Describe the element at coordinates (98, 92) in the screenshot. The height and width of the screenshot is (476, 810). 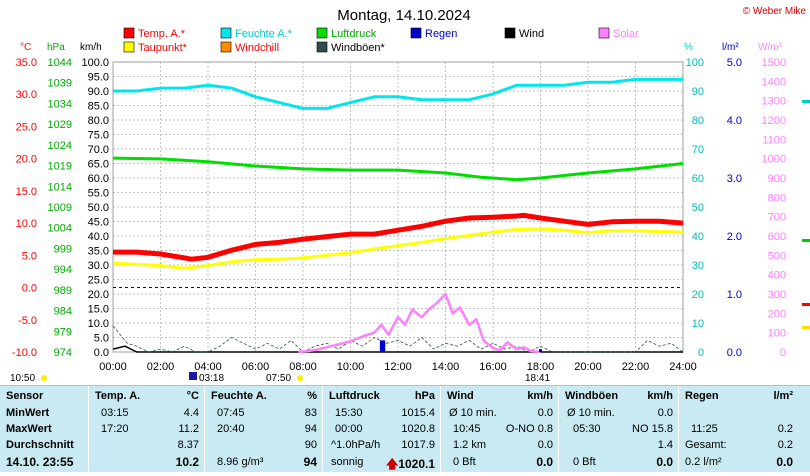
I see `wind-tick-label: 90.0` at that location.